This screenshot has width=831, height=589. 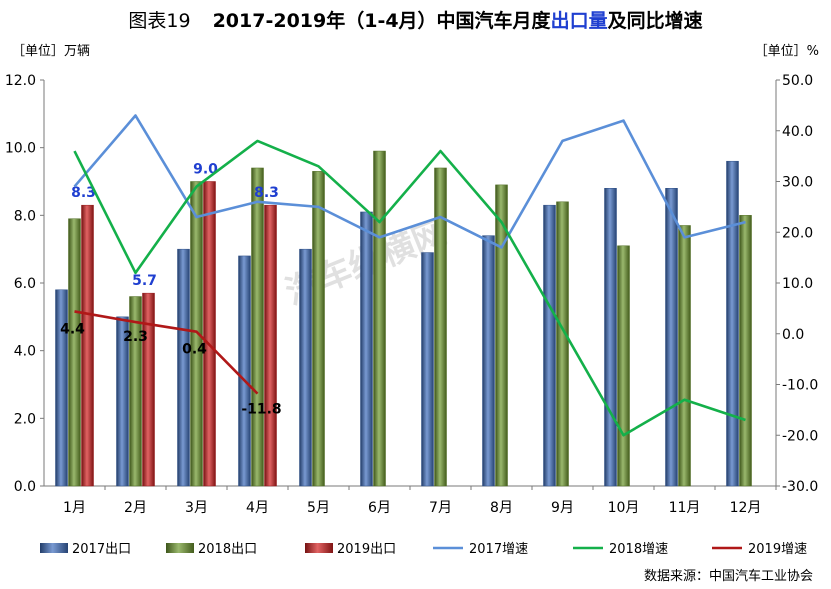 I want to click on right-tick-label: 30.0, so click(x=797, y=183).